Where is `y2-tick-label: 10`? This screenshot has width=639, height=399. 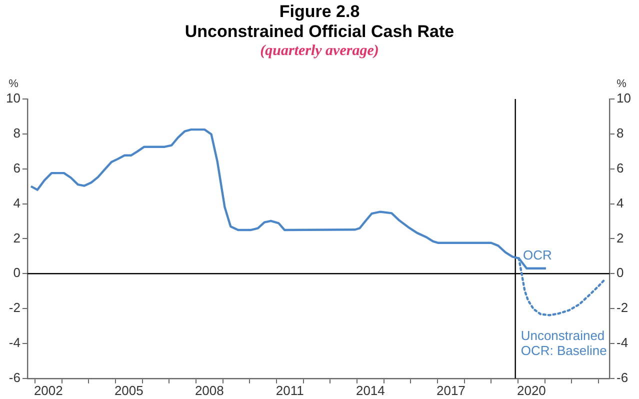
y2-tick-label: 10 is located at coordinates (624, 98).